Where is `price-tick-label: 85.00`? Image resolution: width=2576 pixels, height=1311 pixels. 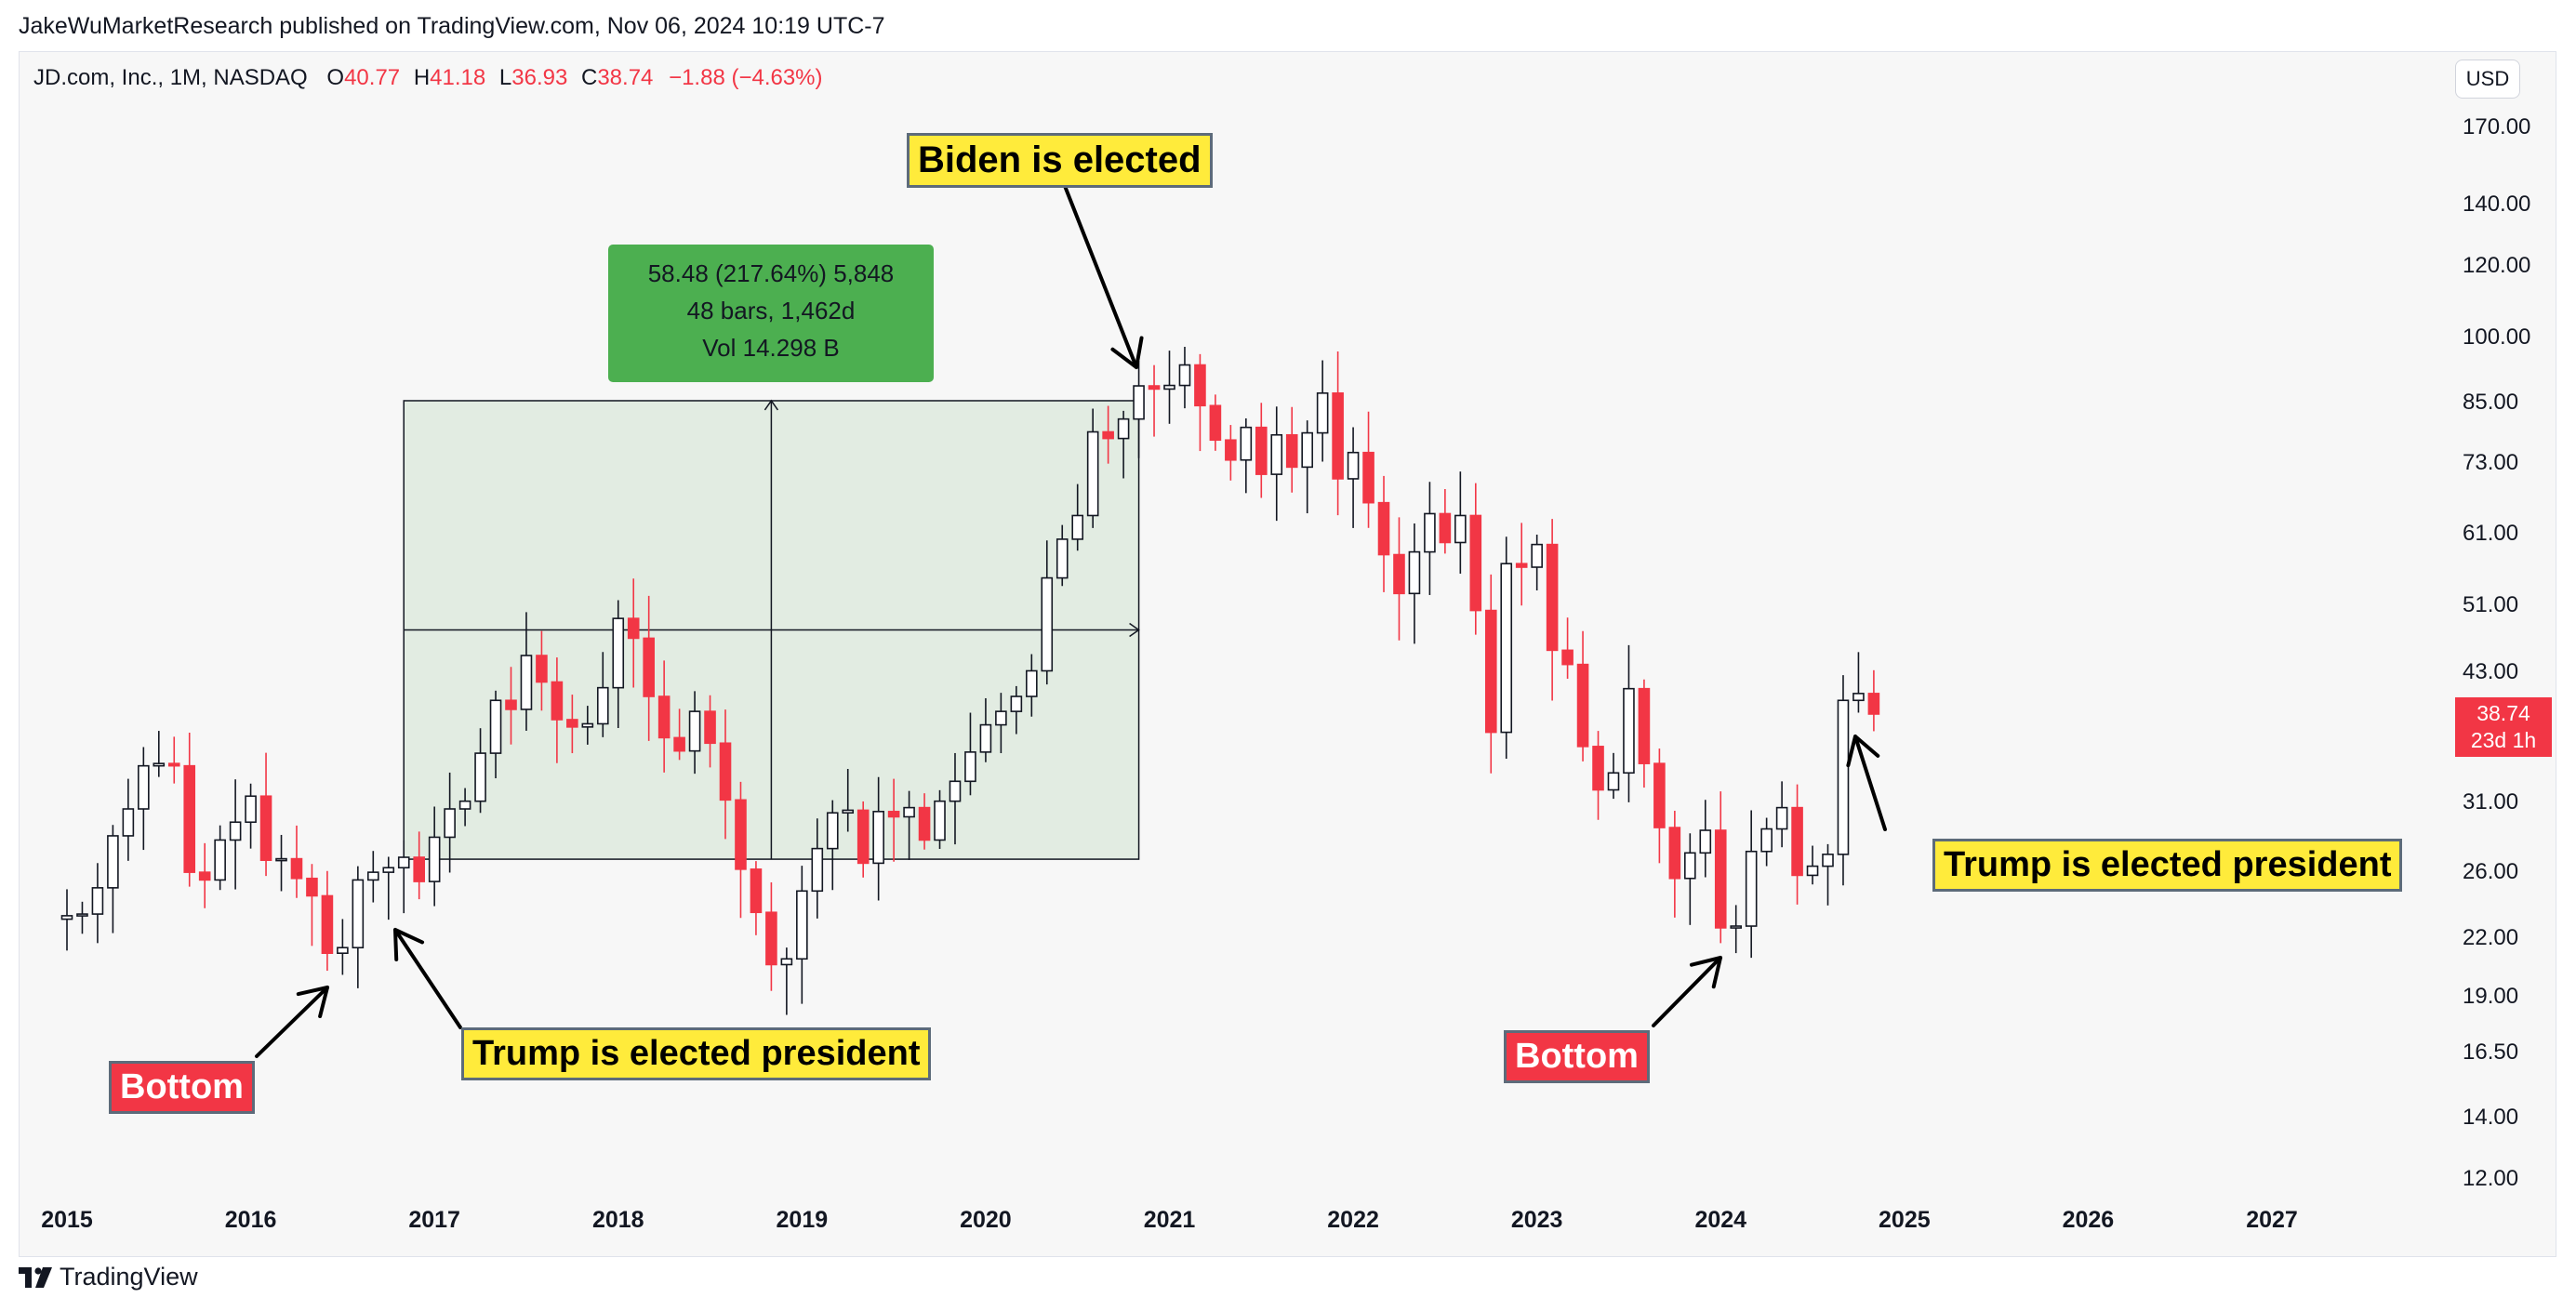
price-tick-label: 85.00 is located at coordinates (2491, 402).